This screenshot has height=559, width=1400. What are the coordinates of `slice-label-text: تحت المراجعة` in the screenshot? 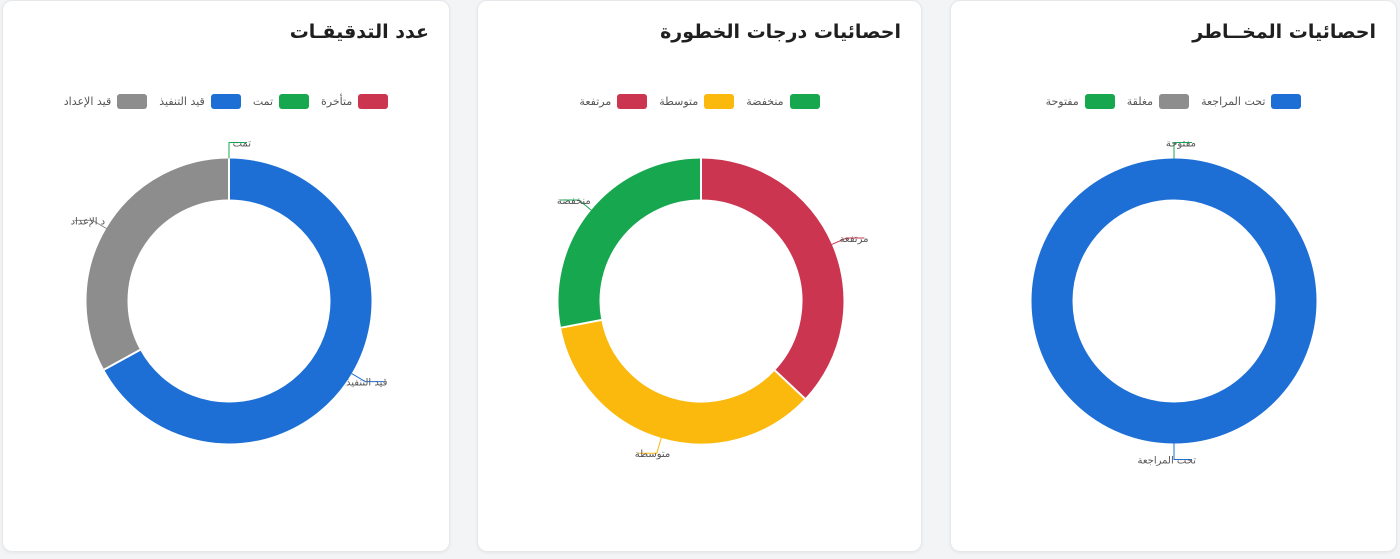 It's located at (1166, 461).